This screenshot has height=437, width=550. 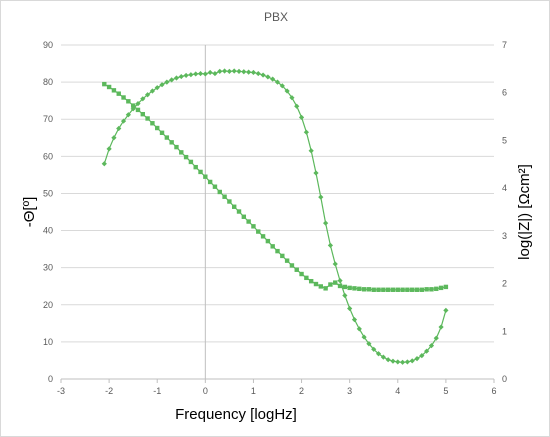 I want to click on x-tick-label: 2, so click(x=301, y=391).